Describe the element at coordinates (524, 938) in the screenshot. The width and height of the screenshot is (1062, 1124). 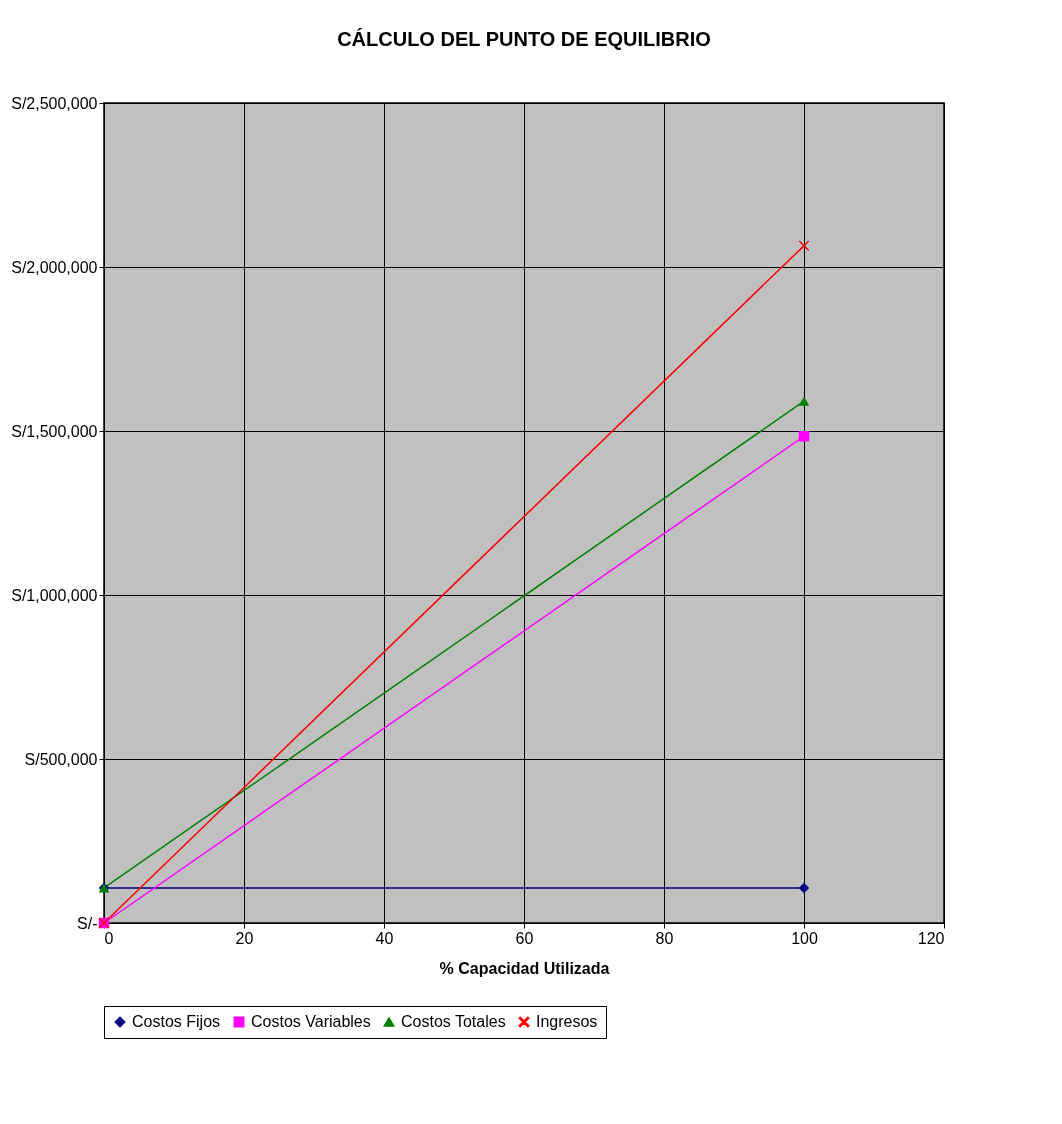
I see `x-tick-label: 60` at that location.